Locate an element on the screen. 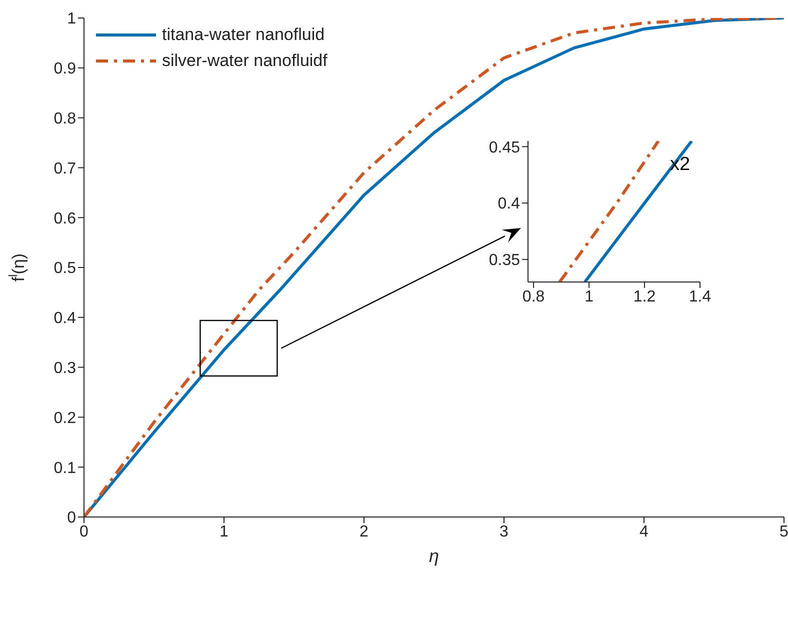 The height and width of the screenshot is (642, 788). x-tick-label: 1.4 is located at coordinates (700, 297).